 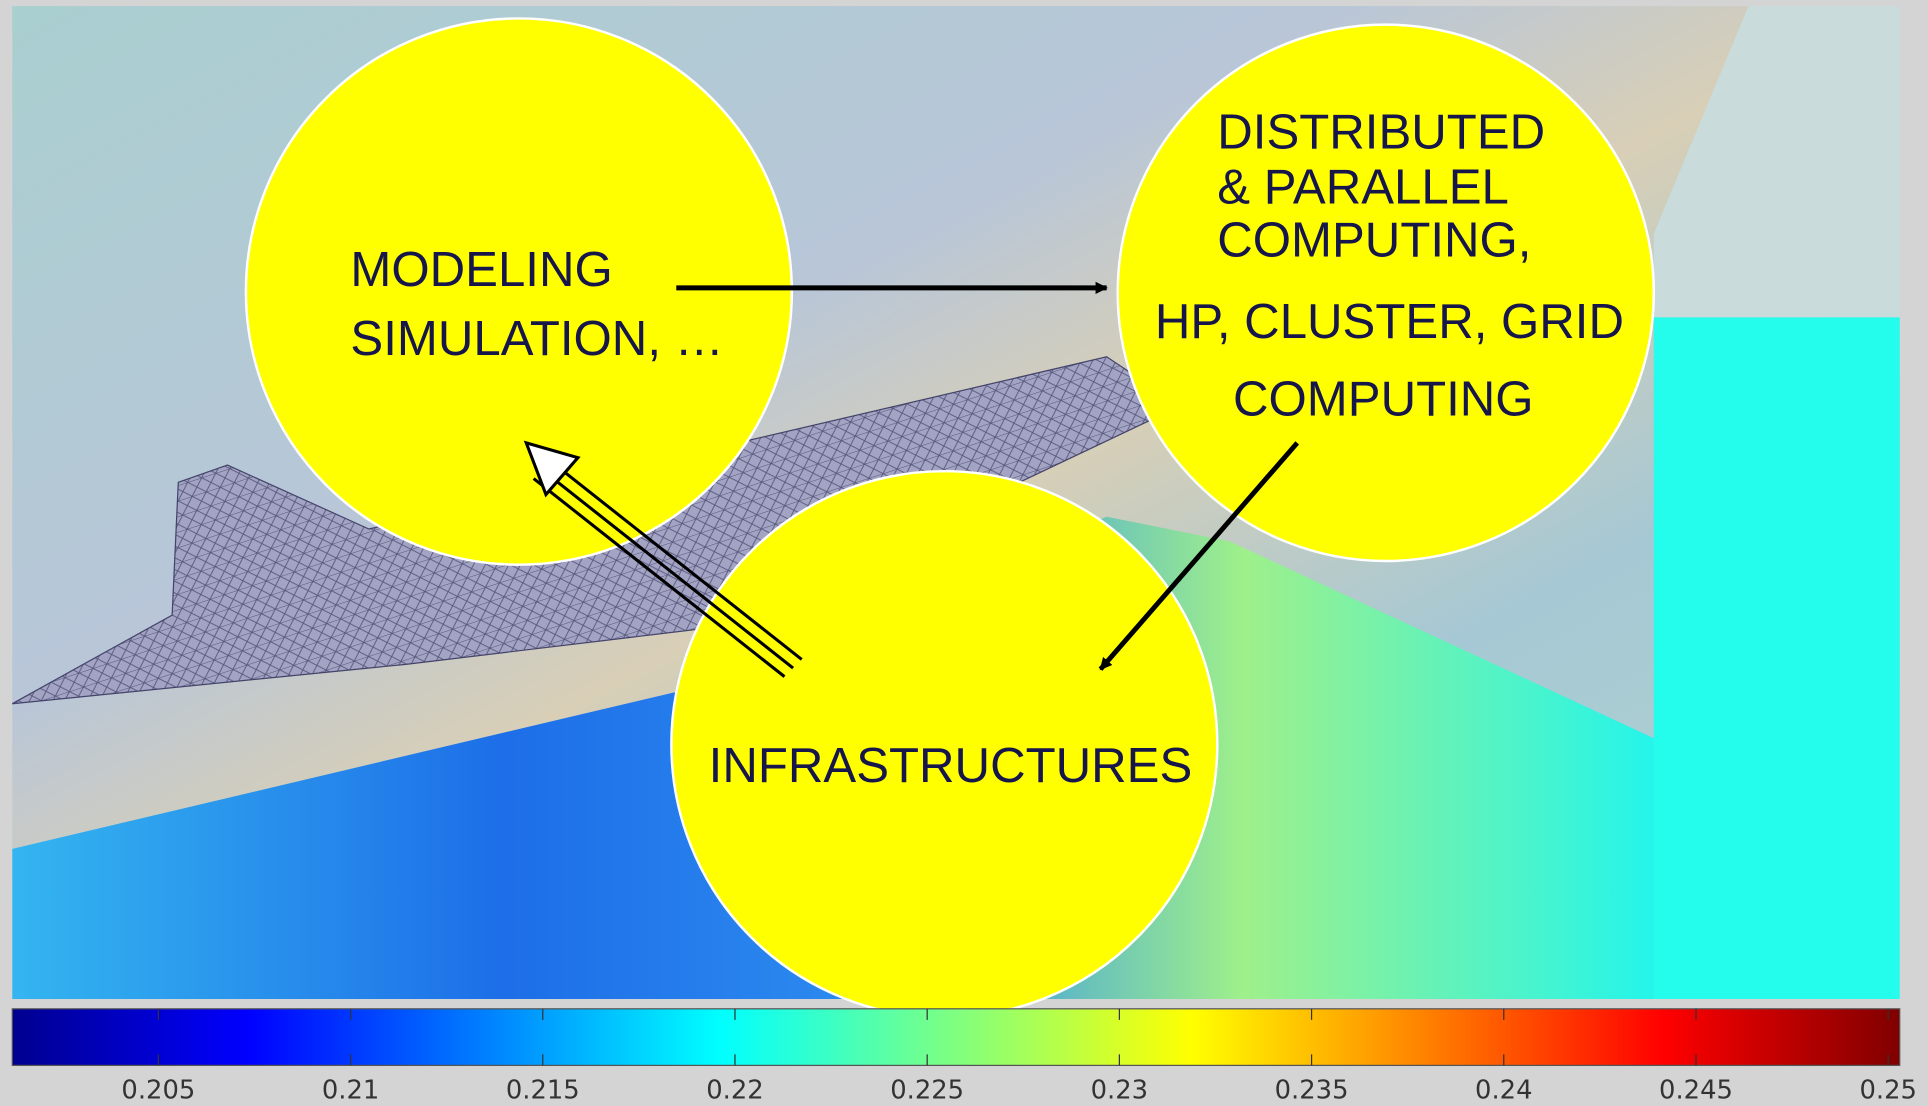 I want to click on arrows, so click(x=911, y=479).